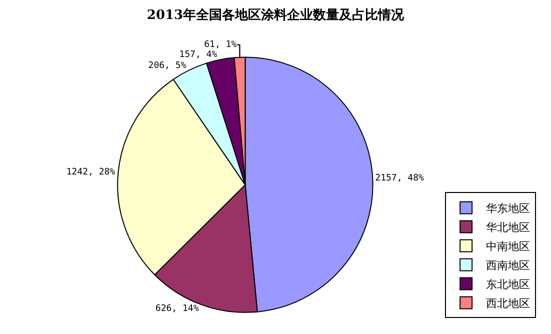 Image resolution: width=551 pixels, height=334 pixels. Describe the element at coordinates (198, 55) in the screenshot. I see `data-label: 157, 4%` at that location.